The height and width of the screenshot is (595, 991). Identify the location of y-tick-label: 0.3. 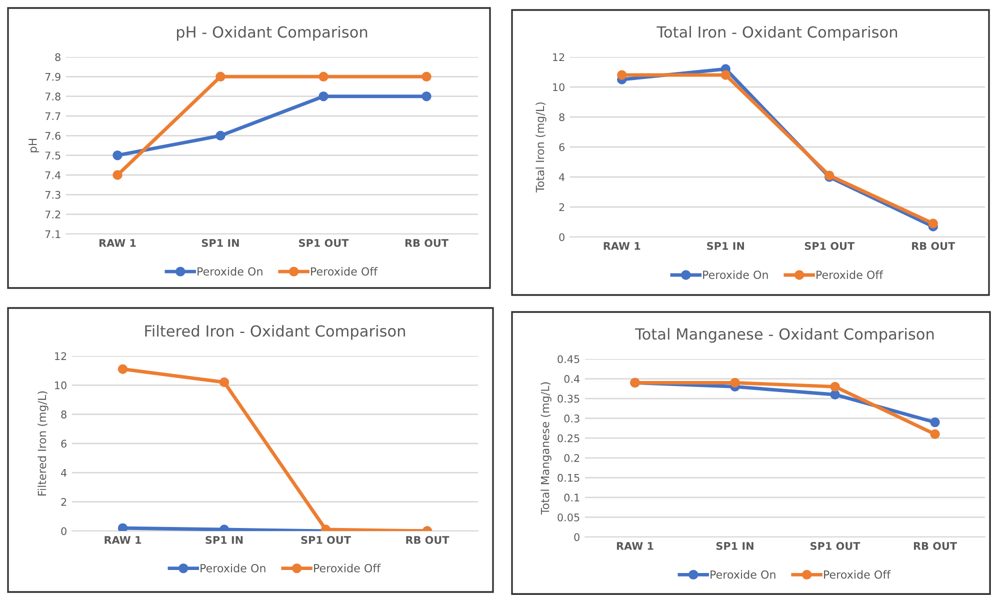
(572, 418).